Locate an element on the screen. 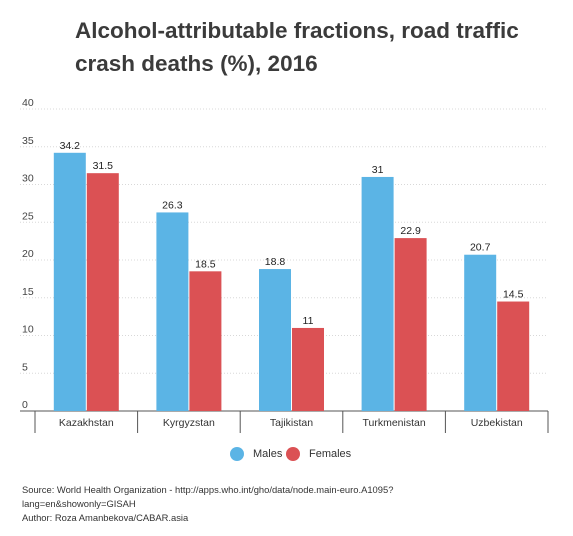  author-line: Author: Roza Amanbekova/CABAR.asia is located at coordinates (105, 517).